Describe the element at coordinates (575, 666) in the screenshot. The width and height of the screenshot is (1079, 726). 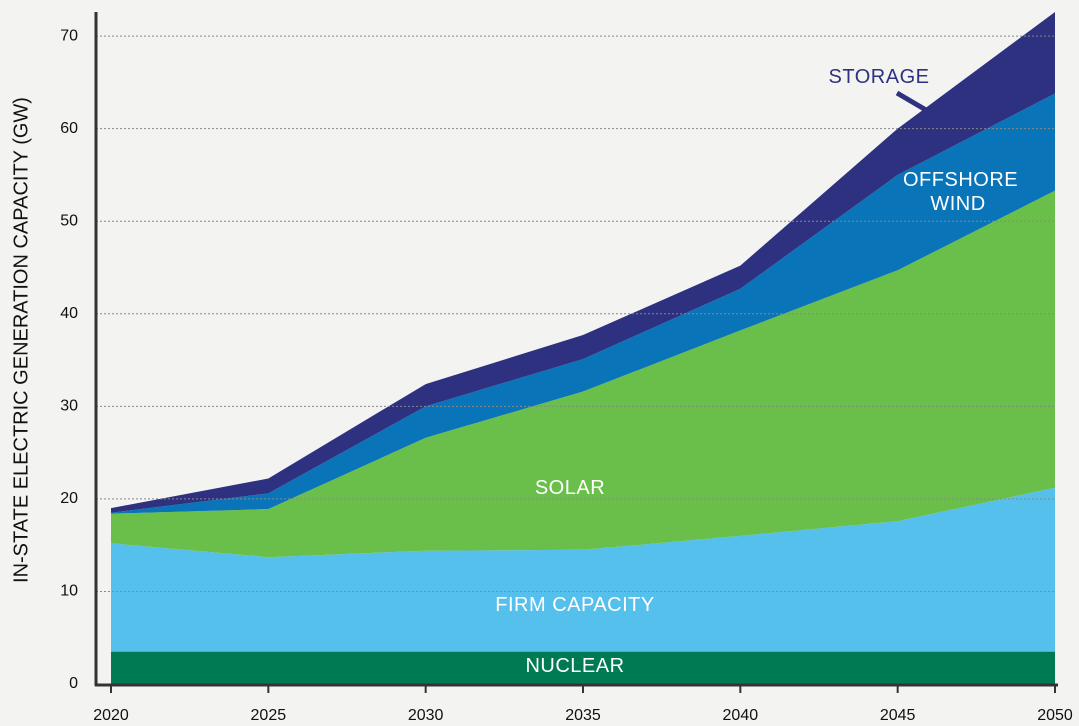
I see `series-label: NUCLEAR` at that location.